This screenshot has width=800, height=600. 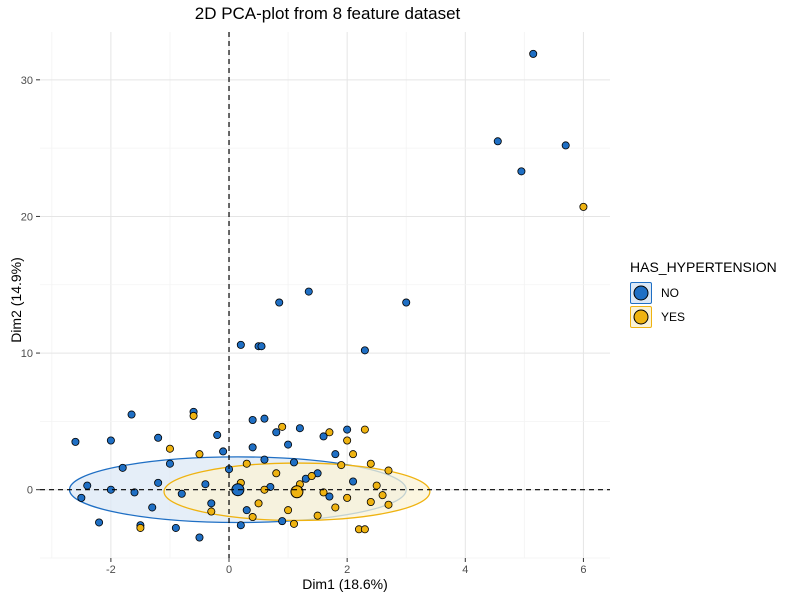 What do you see at coordinates (297, 492) in the screenshot?
I see `center-point-yes` at bounding box center [297, 492].